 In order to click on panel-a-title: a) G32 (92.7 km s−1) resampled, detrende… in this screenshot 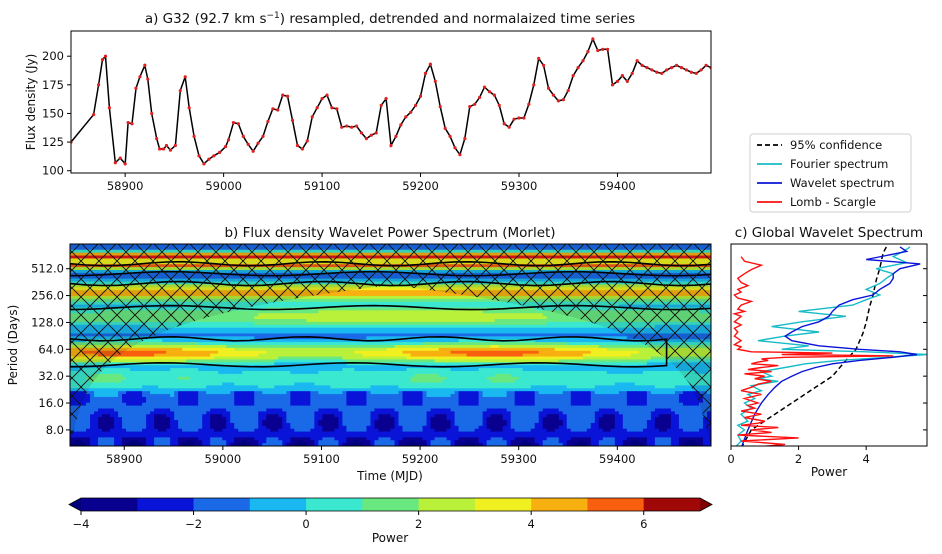, I will do `click(390, 19)`.